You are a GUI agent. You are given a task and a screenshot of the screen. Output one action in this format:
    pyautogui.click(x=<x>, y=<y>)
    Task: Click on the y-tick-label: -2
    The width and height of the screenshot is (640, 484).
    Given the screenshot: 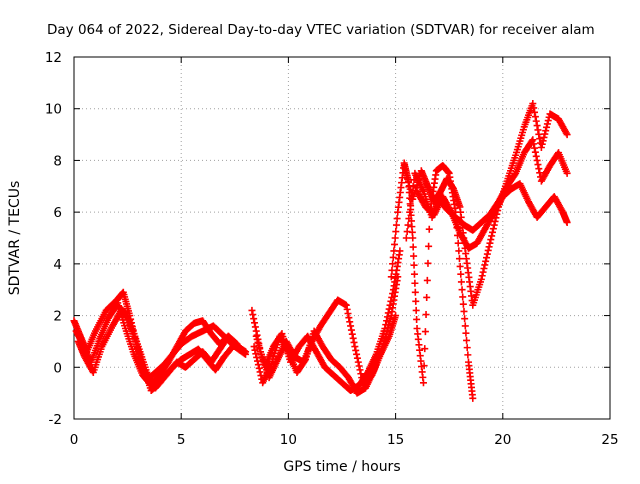 What is the action you would take?
    pyautogui.click(x=55, y=420)
    